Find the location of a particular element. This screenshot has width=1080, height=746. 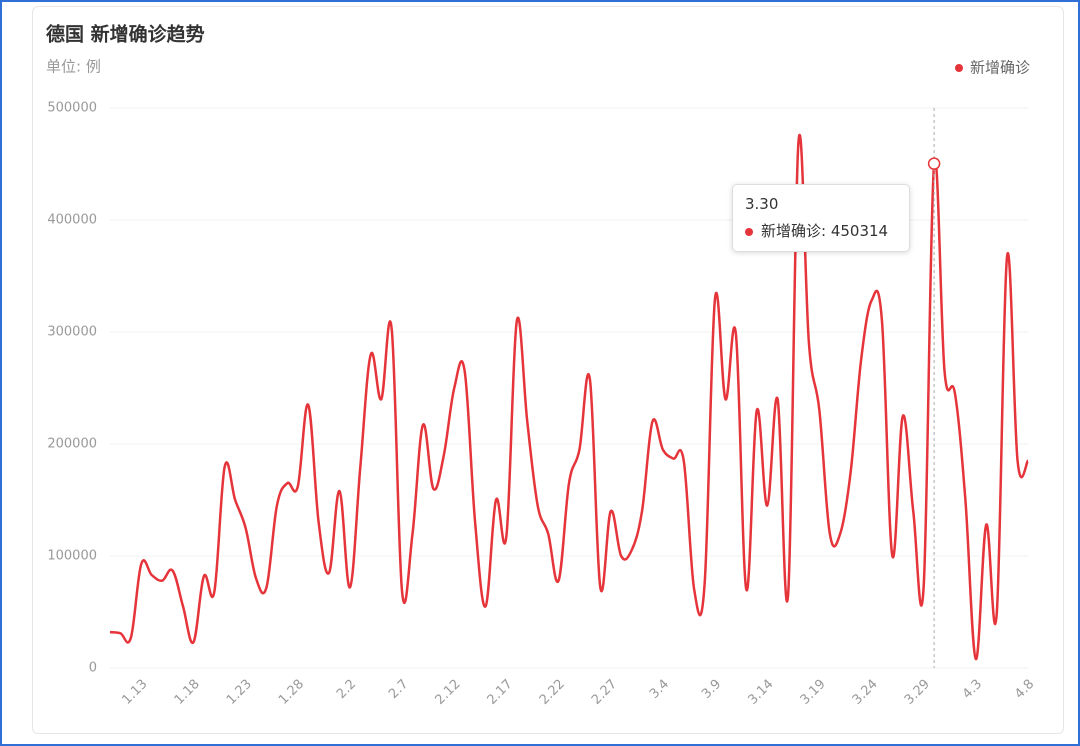

x-tick-label: 3.4 is located at coordinates (659, 689).